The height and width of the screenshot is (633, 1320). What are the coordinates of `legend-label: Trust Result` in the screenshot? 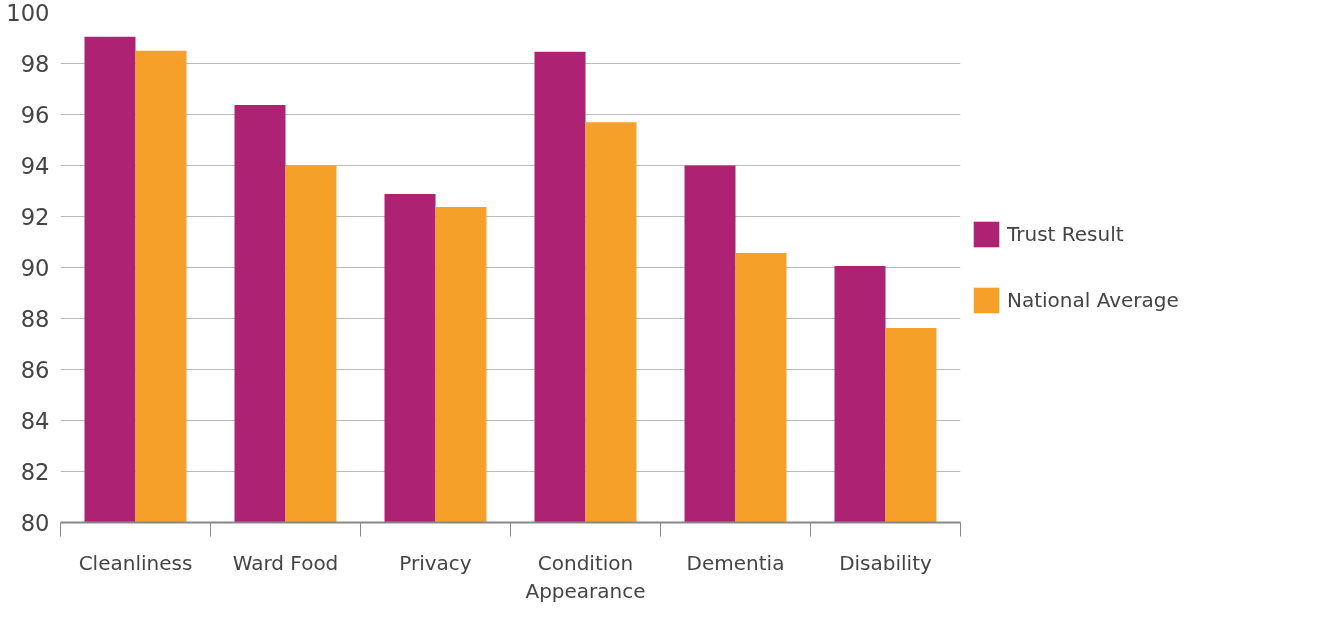 It's located at (1065, 234).